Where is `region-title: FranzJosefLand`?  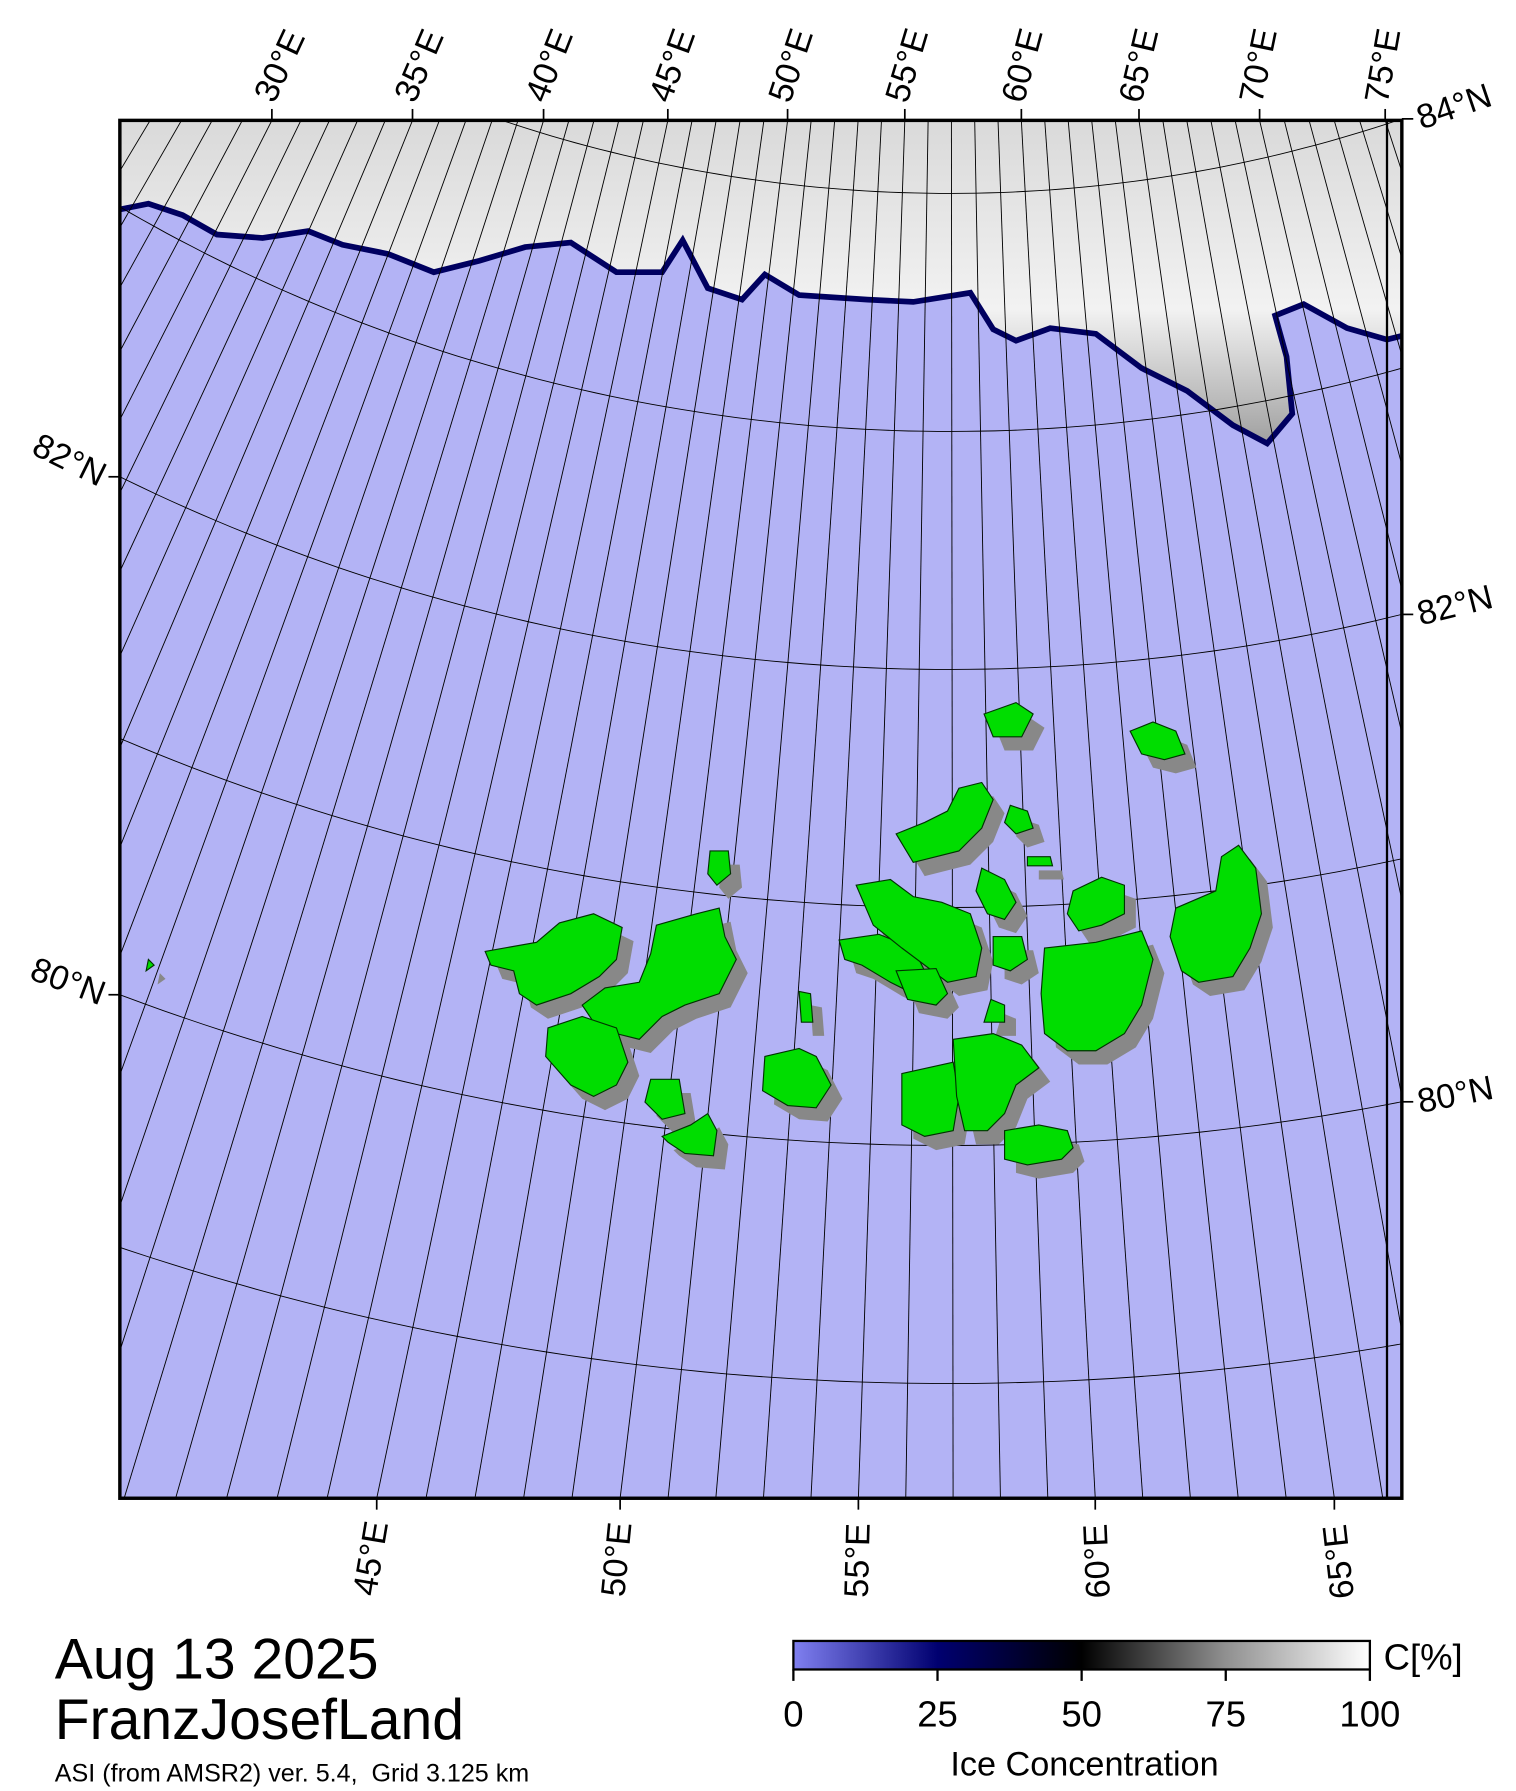
region-title: FranzJosefLand is located at coordinates (259, 1720).